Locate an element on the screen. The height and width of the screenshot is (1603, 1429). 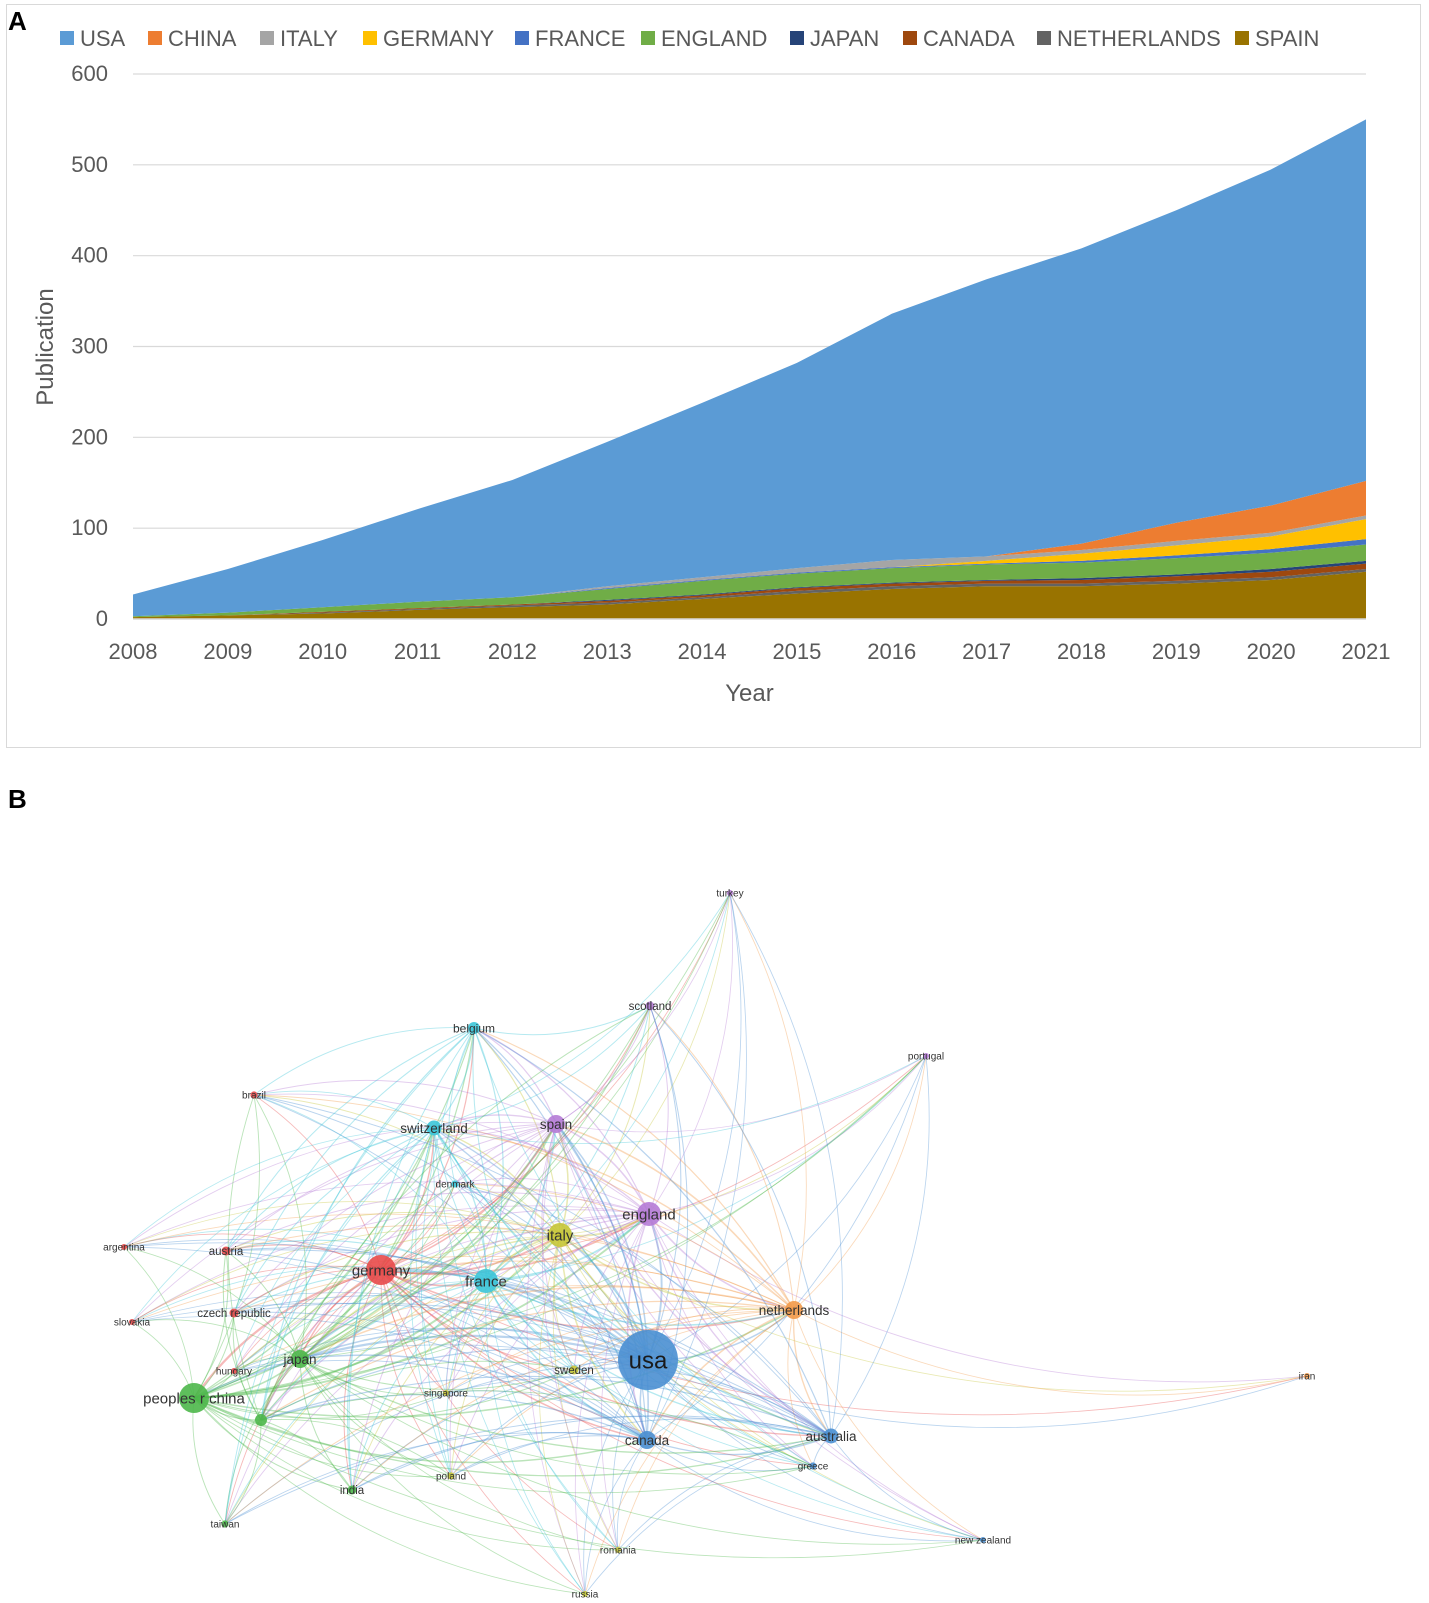
network-node-portugal is located at coordinates (926, 1056).